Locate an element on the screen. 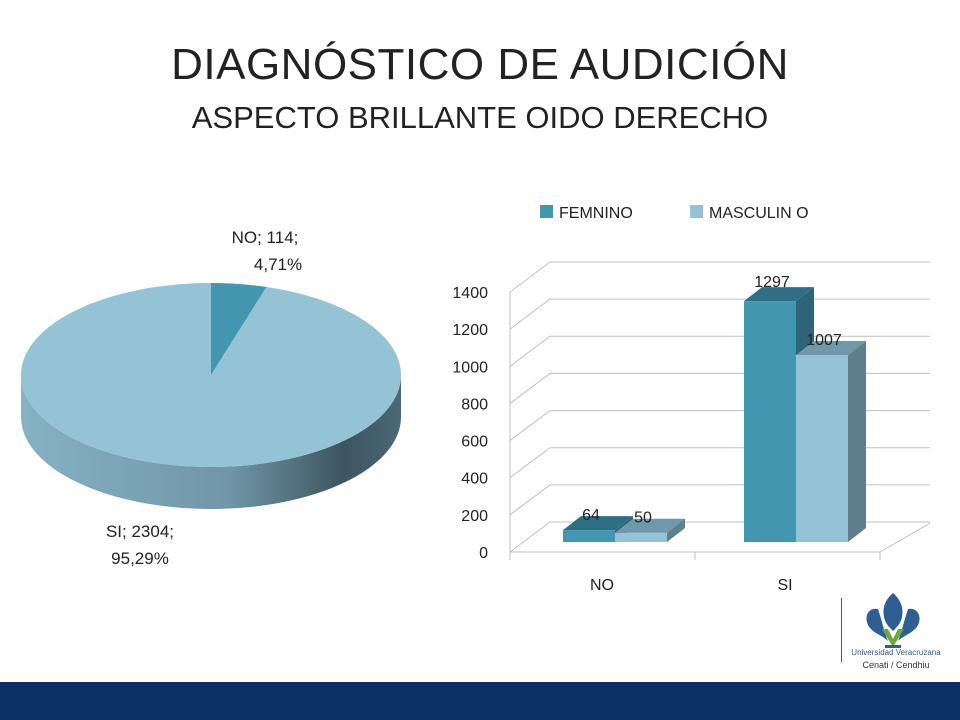 The height and width of the screenshot is (720, 960). bar-value-label: 64 is located at coordinates (591, 515).